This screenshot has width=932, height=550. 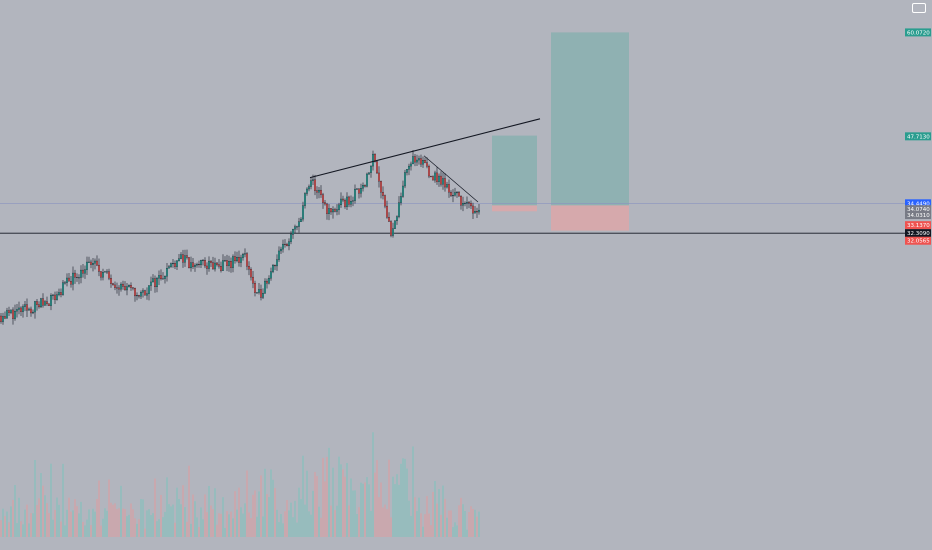 I want to click on trendlines-layer, so click(x=425, y=160).